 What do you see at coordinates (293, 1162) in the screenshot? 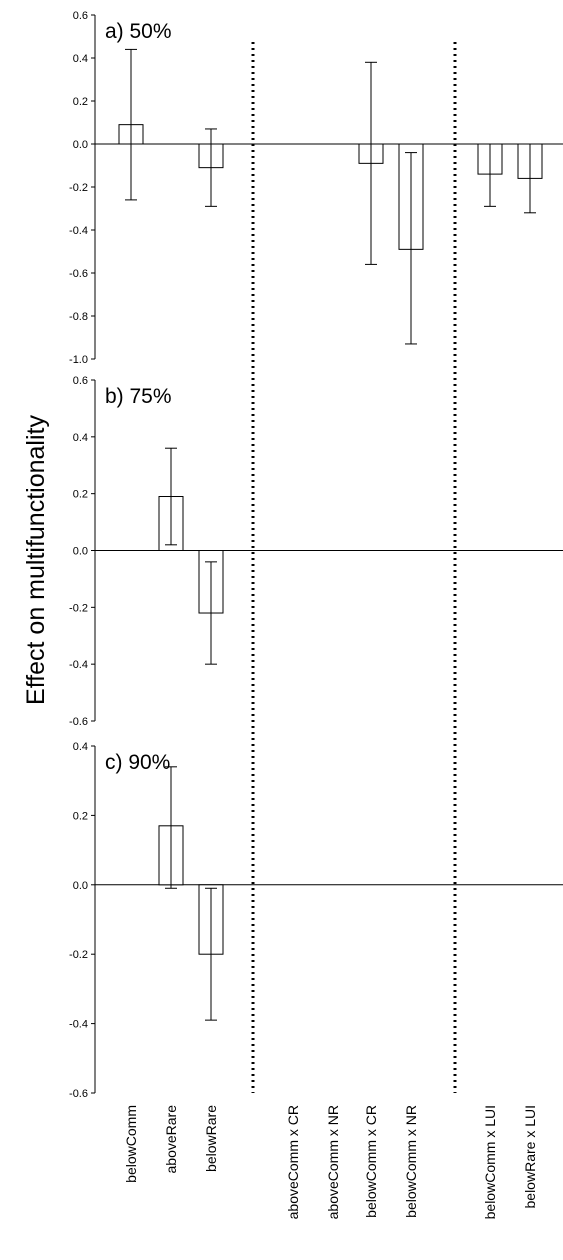
I see `x-category-label: aboveComm x CR` at bounding box center [293, 1162].